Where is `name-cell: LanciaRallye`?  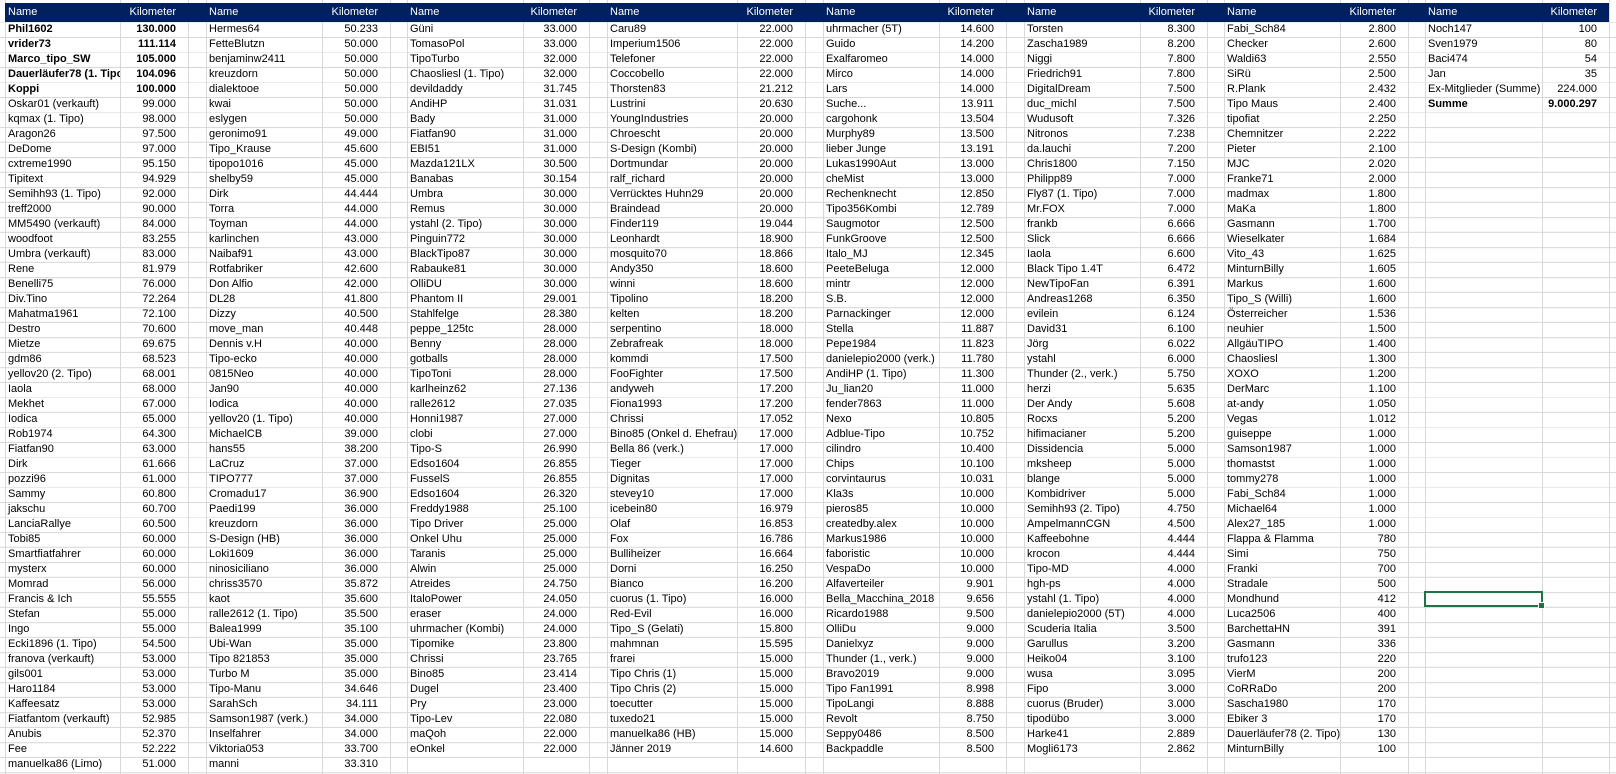 name-cell: LanciaRallye is located at coordinates (39, 524).